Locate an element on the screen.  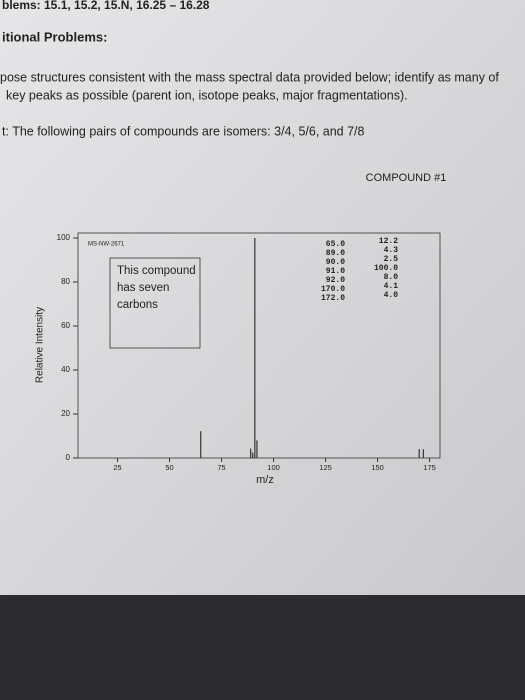
x-tick-label: 175 is located at coordinates (429, 467).